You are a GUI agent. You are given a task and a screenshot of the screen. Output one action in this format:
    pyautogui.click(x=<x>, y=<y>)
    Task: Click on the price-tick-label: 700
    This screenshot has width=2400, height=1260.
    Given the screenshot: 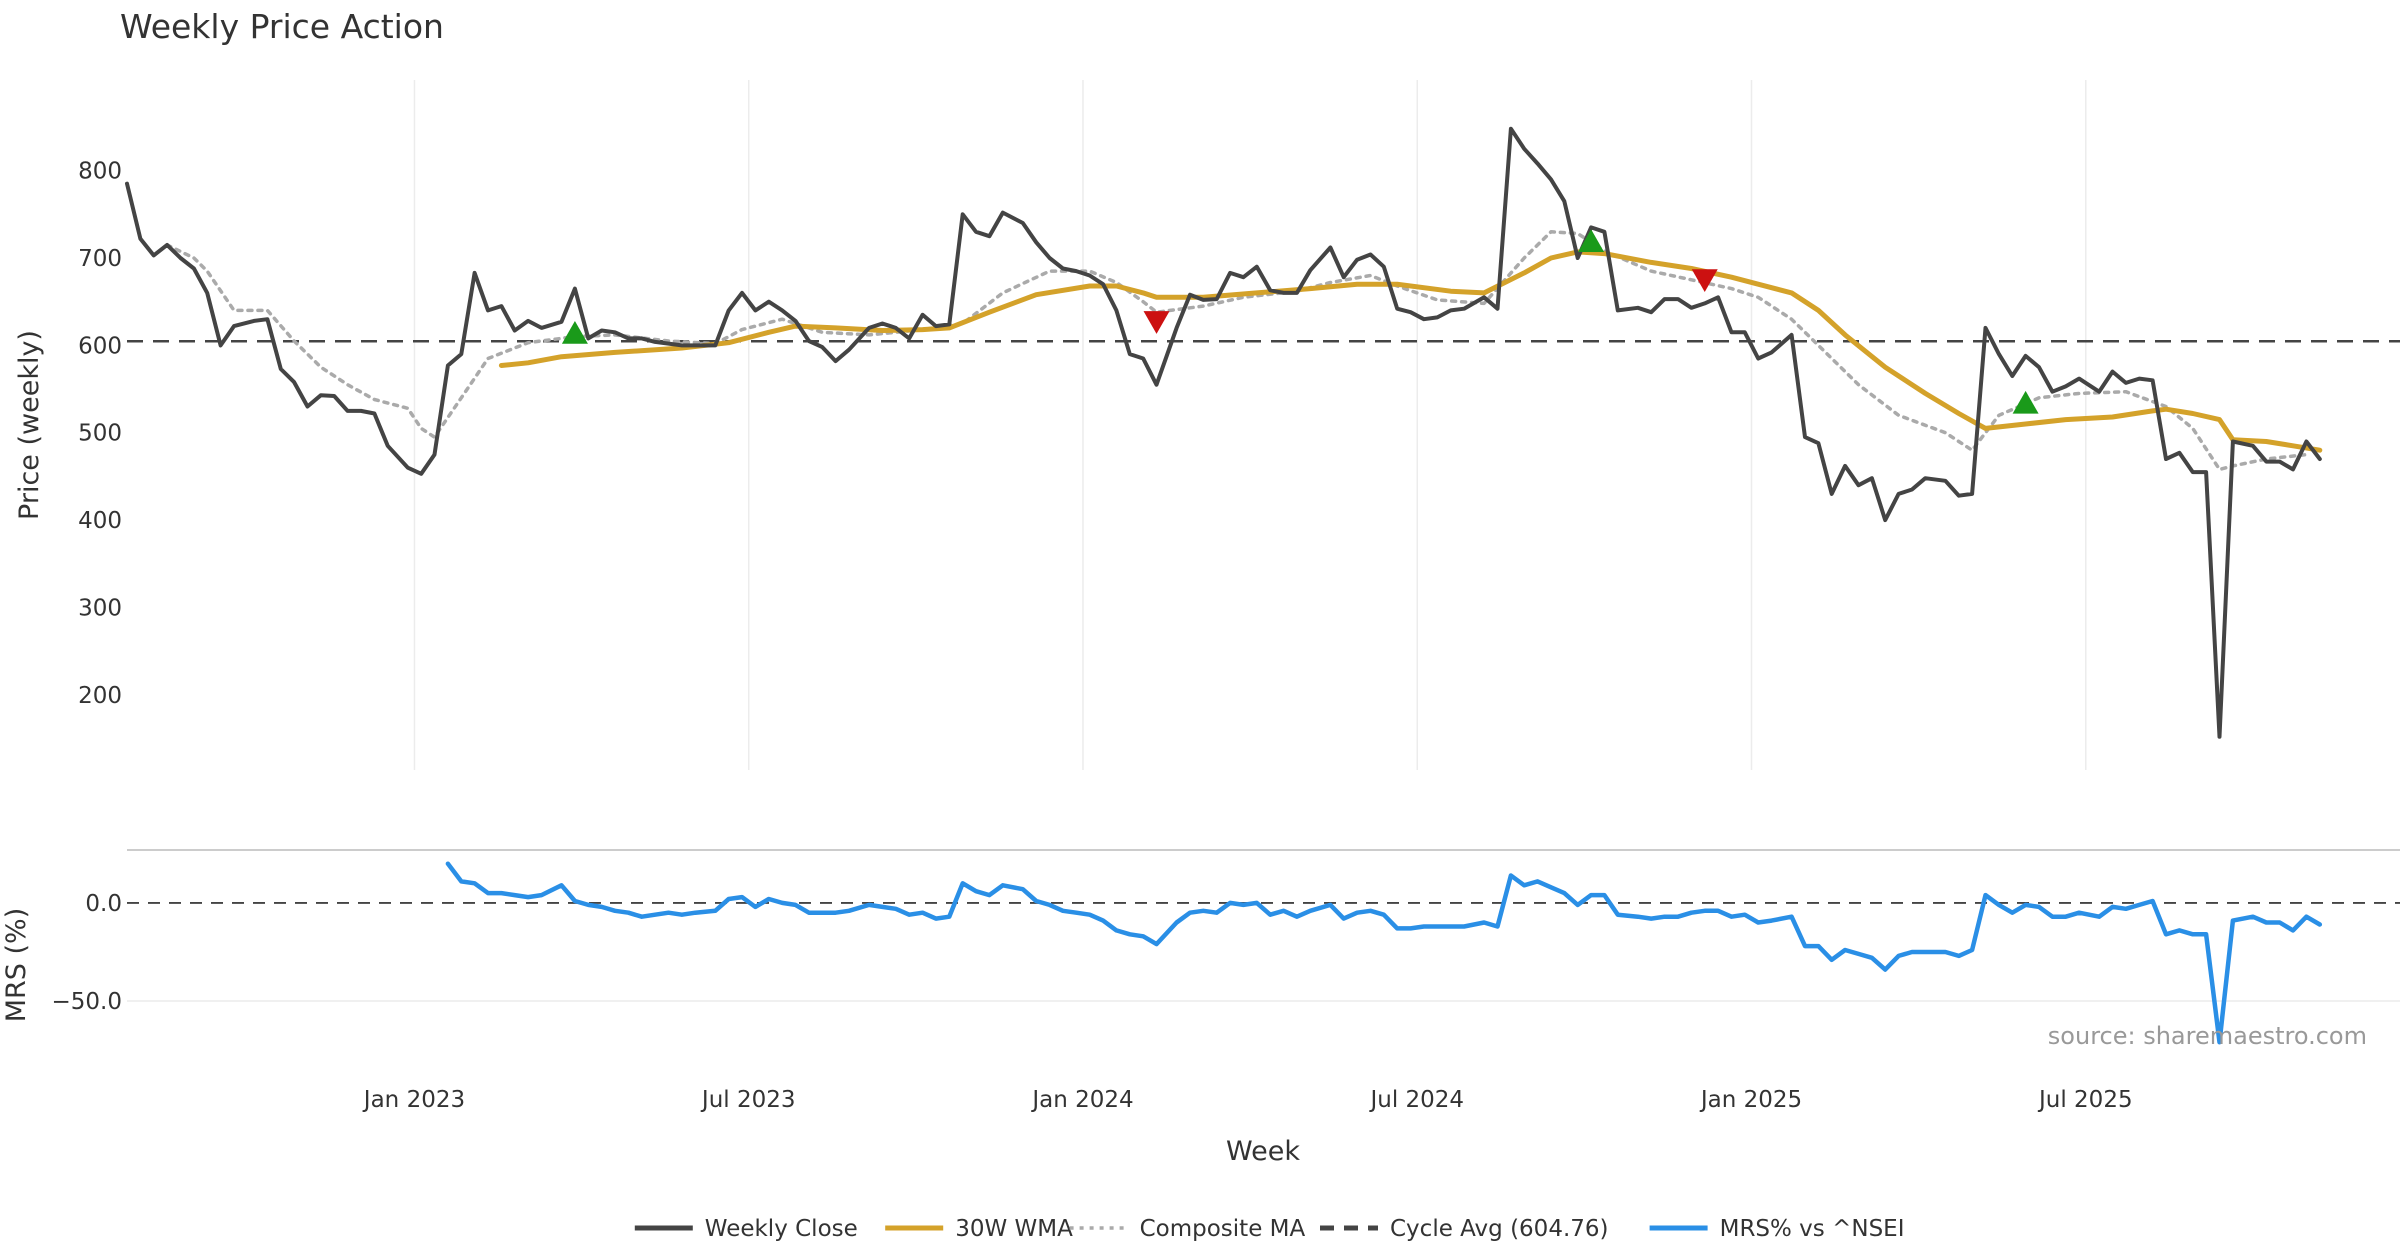 What is the action you would take?
    pyautogui.click(x=100, y=259)
    